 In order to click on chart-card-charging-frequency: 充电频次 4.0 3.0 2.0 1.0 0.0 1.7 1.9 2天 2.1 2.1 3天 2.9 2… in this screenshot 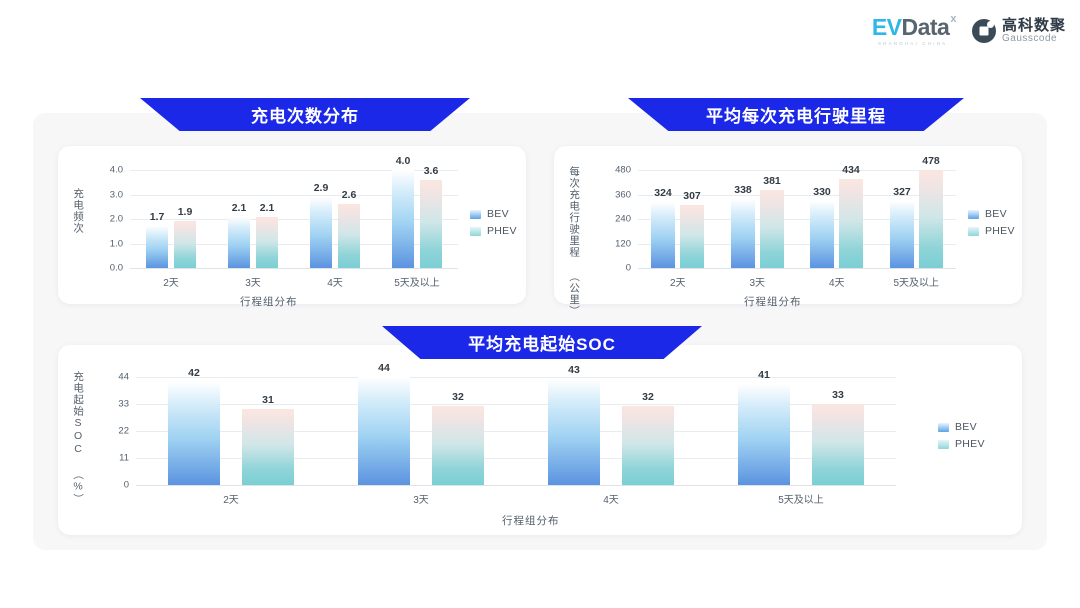, I will do `click(292, 227)`.